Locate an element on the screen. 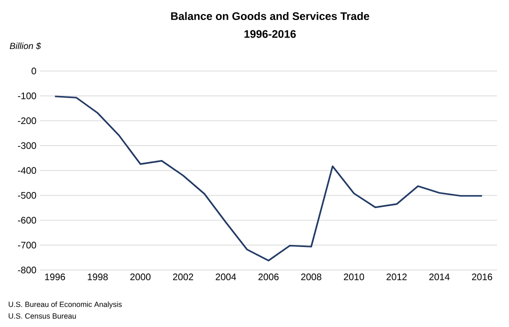 The height and width of the screenshot is (327, 509). x-tick-label: 2006 is located at coordinates (268, 277).